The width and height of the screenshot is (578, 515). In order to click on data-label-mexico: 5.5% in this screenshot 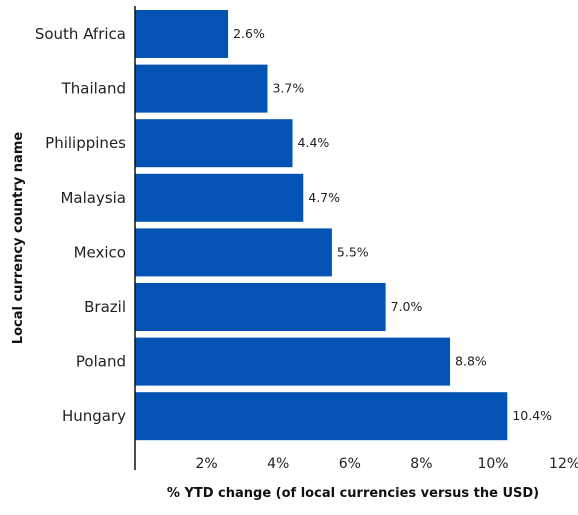, I will do `click(353, 251)`.